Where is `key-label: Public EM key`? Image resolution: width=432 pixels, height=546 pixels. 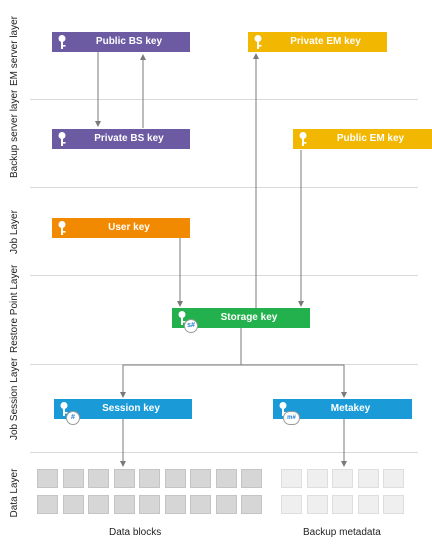 key-label: Public EM key is located at coordinates (370, 138).